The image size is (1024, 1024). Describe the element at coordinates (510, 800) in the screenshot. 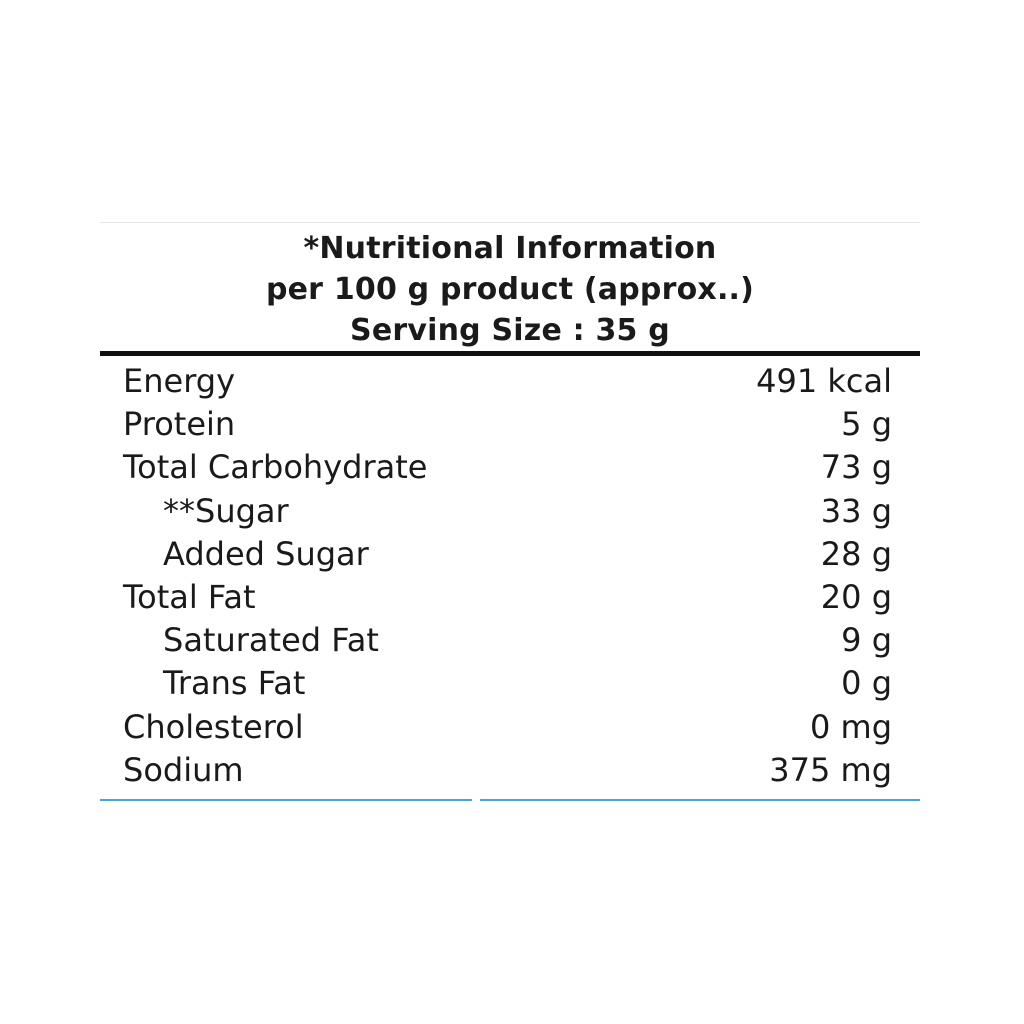

I see `bottom-divider` at that location.